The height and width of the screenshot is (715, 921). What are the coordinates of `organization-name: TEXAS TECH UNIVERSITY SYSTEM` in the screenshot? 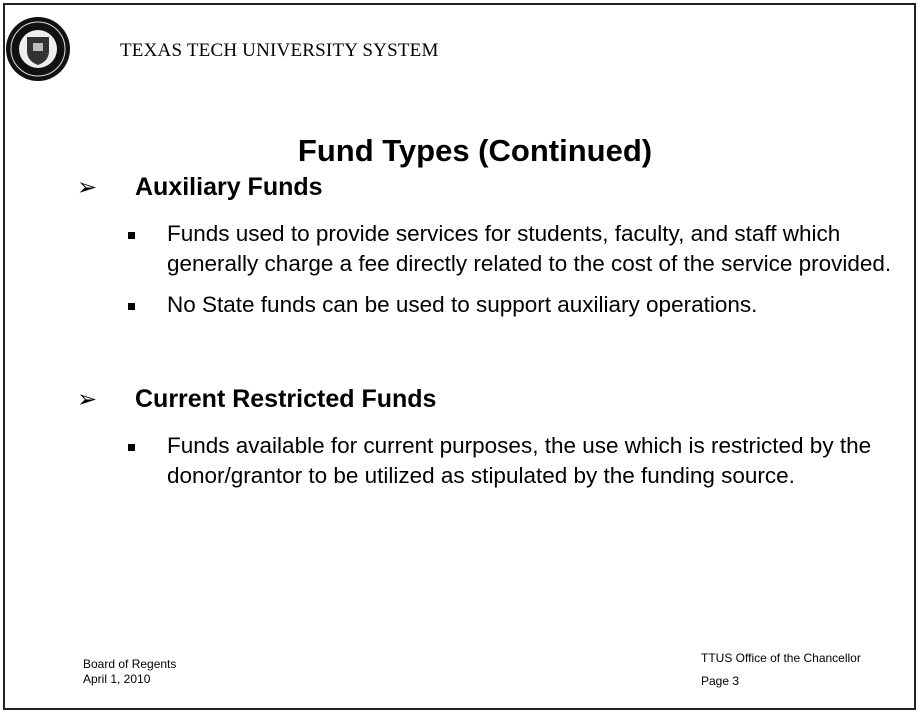 It's located at (279, 50).